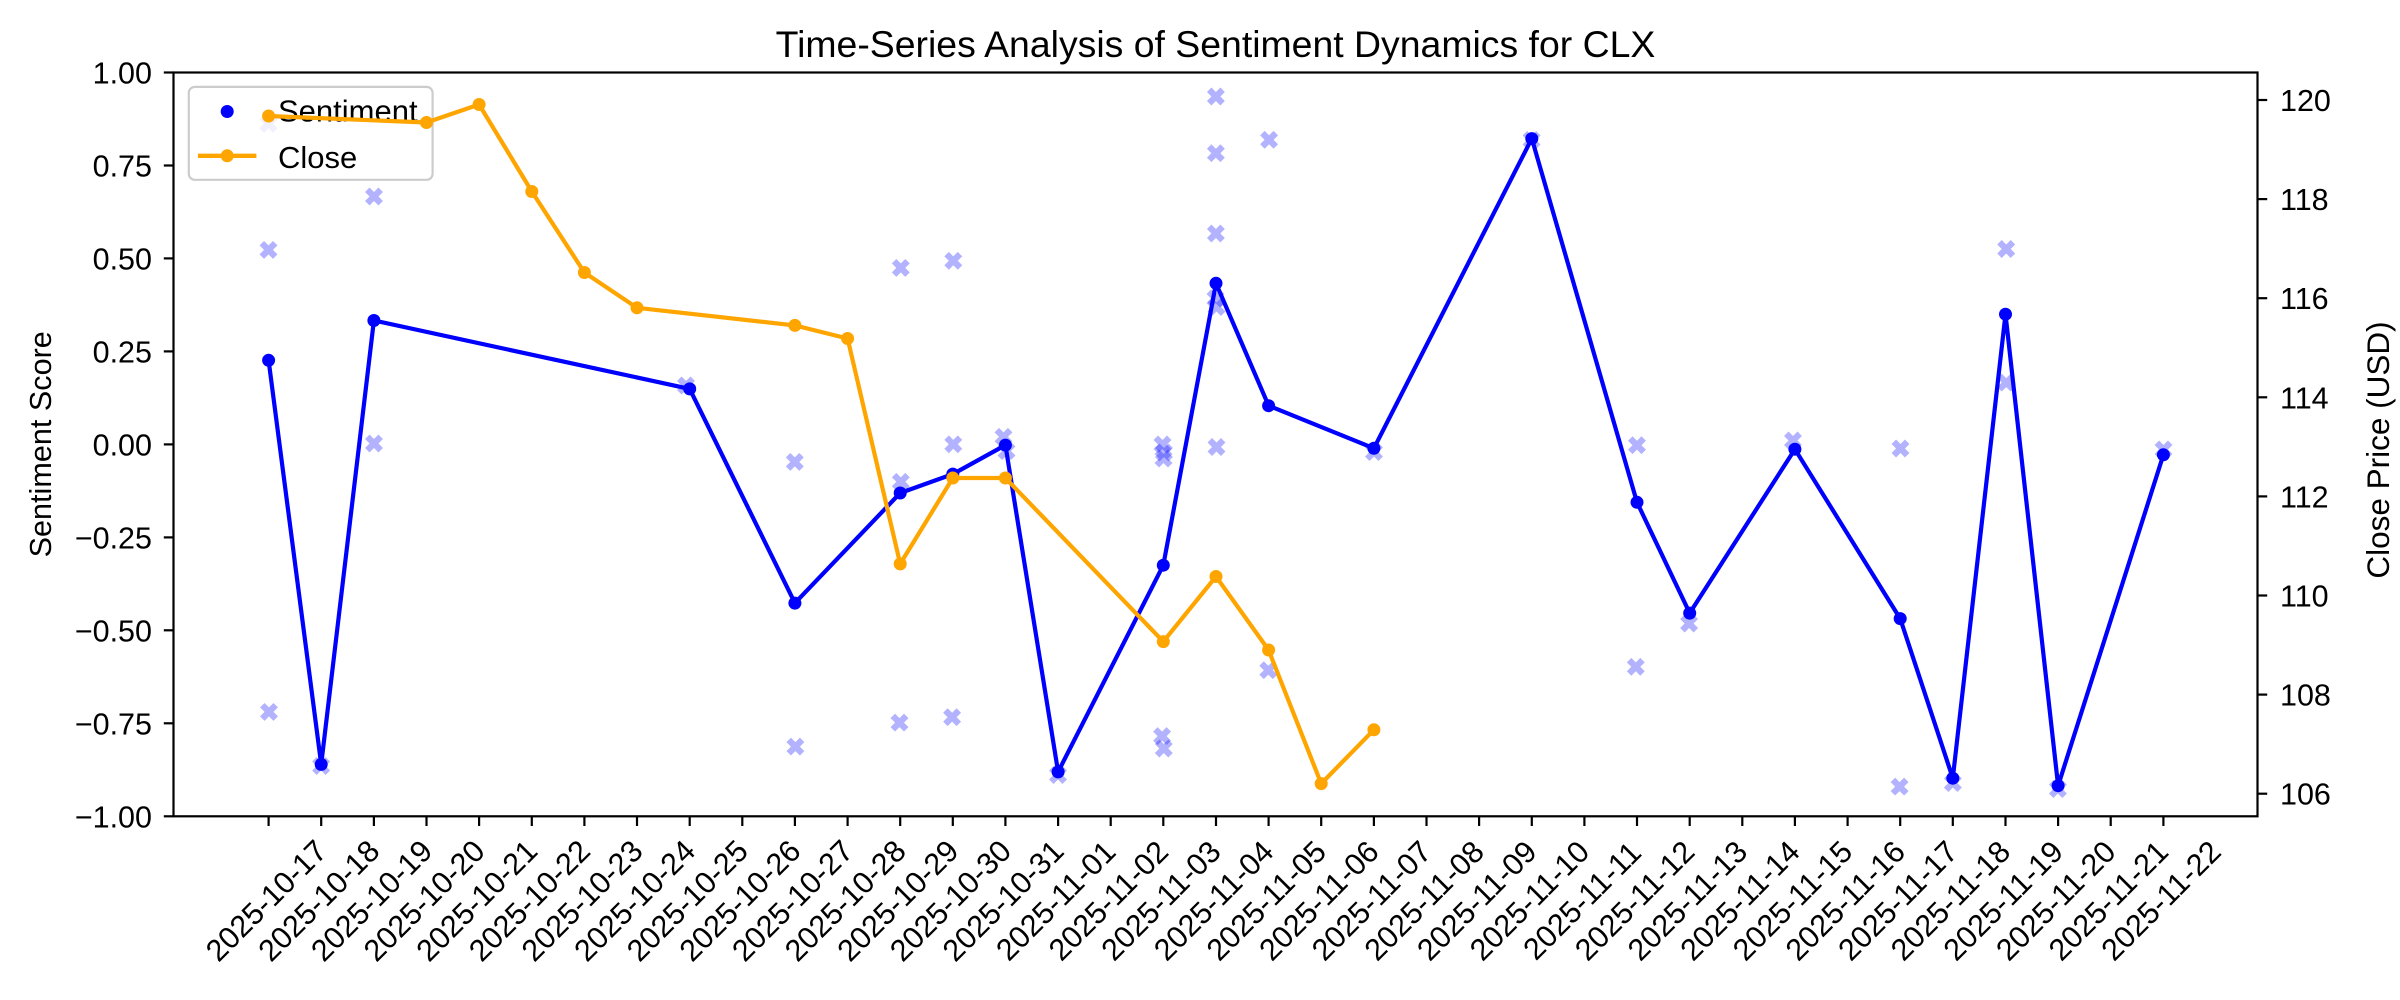  Describe the element at coordinates (113, 631) in the screenshot. I see `svg-text: −0.50` at that location.